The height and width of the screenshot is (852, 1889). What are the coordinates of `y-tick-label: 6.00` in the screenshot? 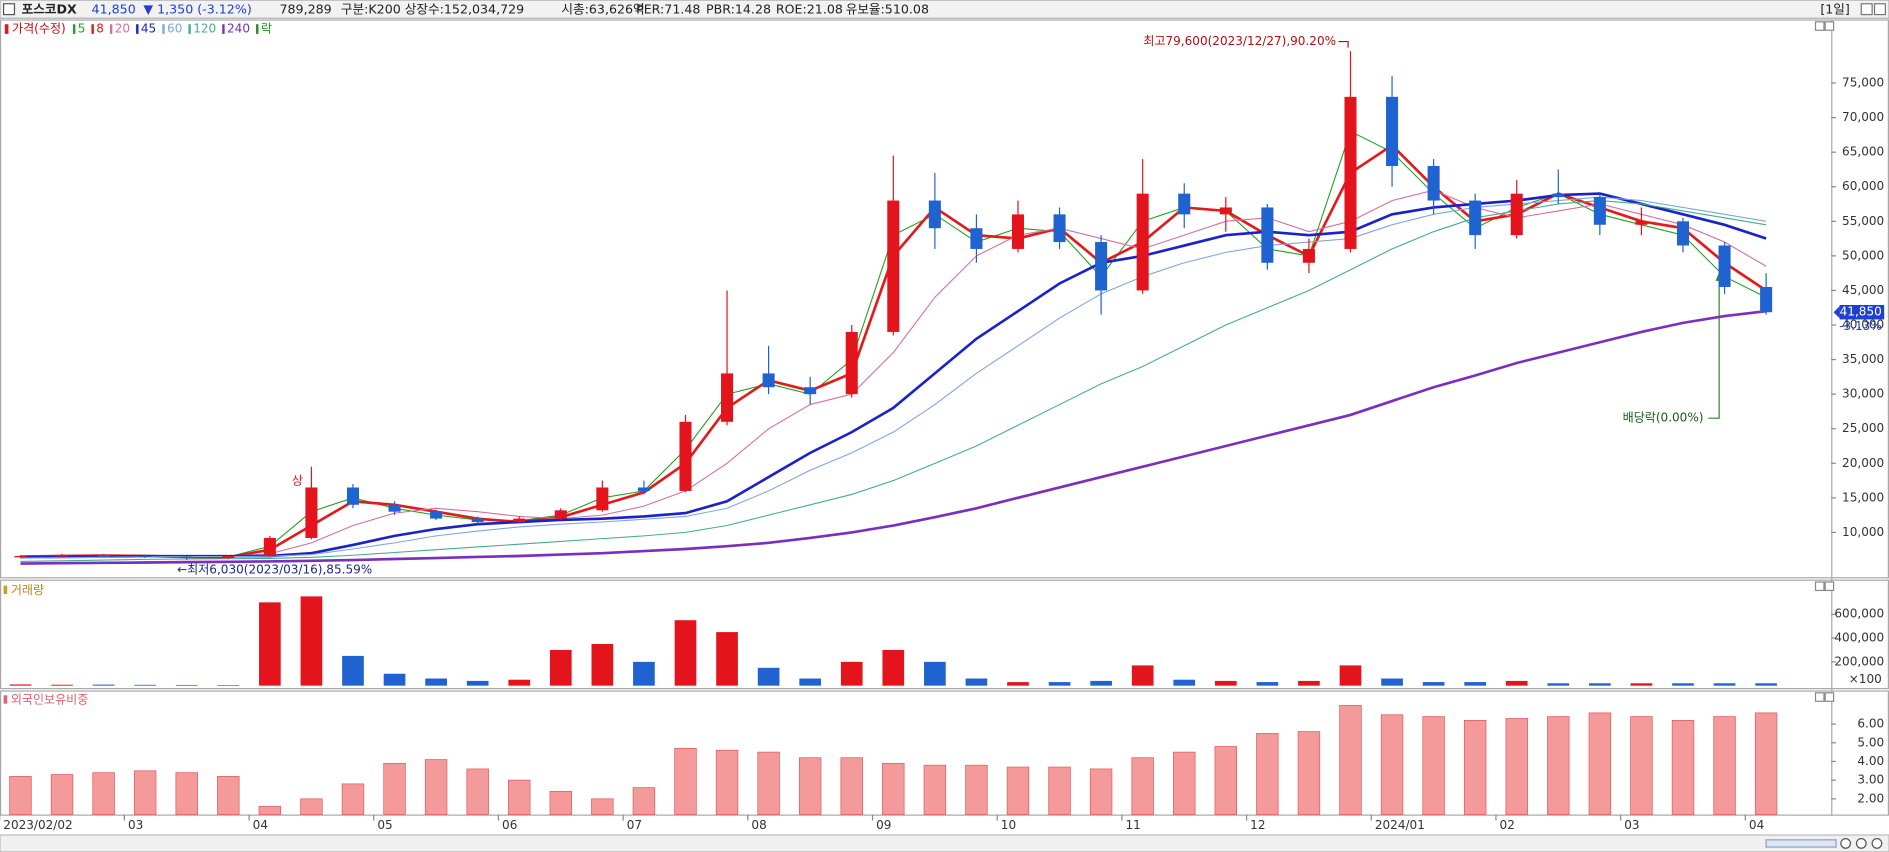 It's located at (1870, 724).